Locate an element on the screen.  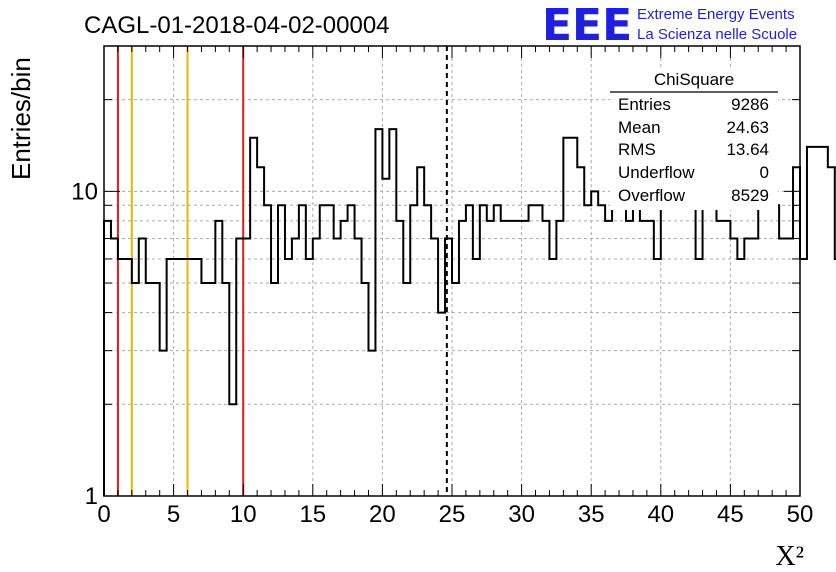
x-tick-label: 30 is located at coordinates (521, 514).